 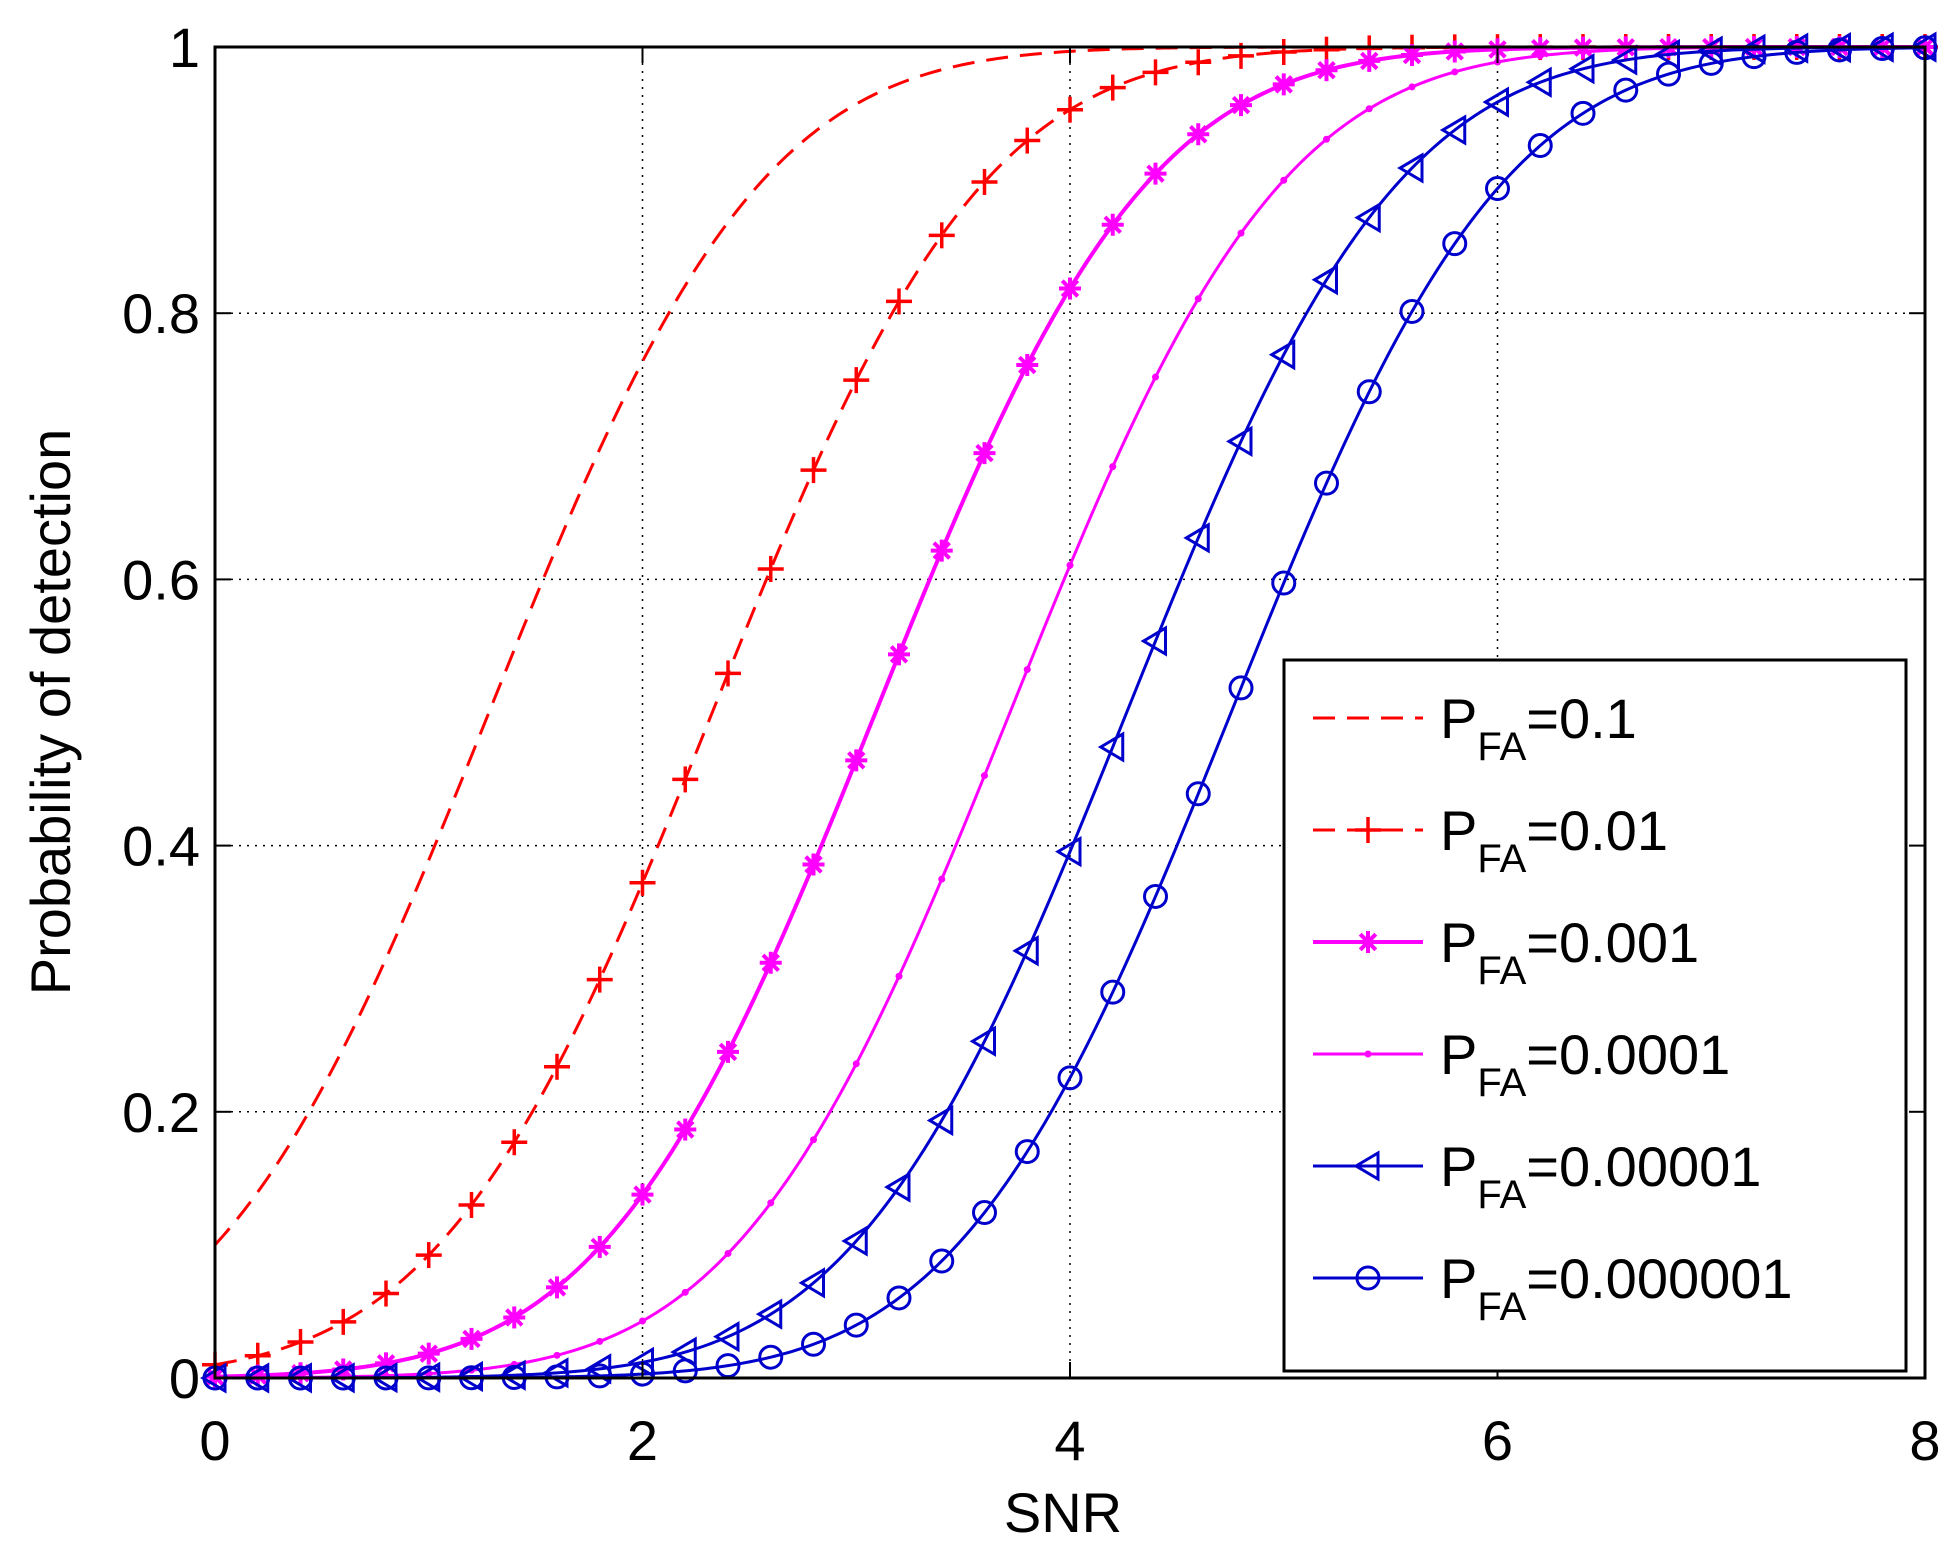 I want to click on legend-label-main-1: P, so click(x=1458, y=830).